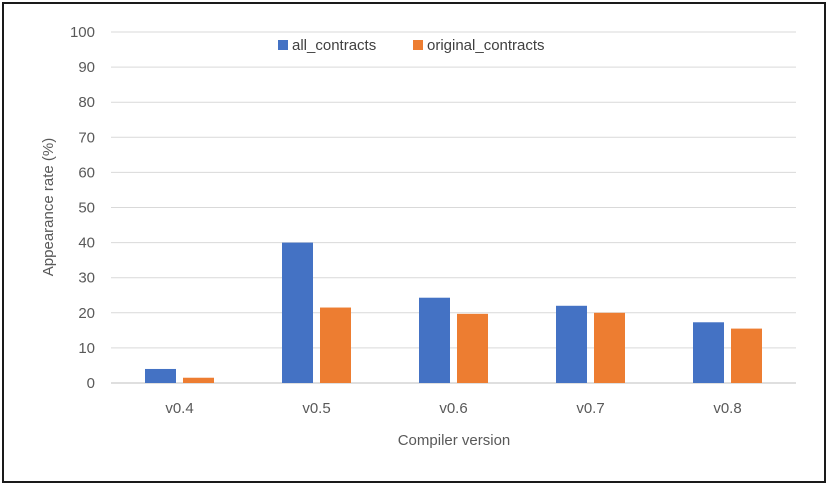  Describe the element at coordinates (82, 32) in the screenshot. I see `y-tick-label: 100` at that location.